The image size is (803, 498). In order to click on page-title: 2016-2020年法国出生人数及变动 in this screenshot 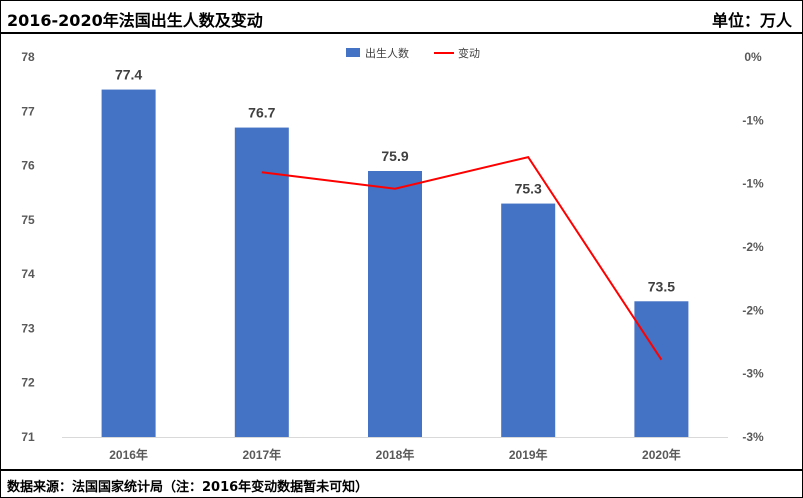, I will do `click(135, 20)`.